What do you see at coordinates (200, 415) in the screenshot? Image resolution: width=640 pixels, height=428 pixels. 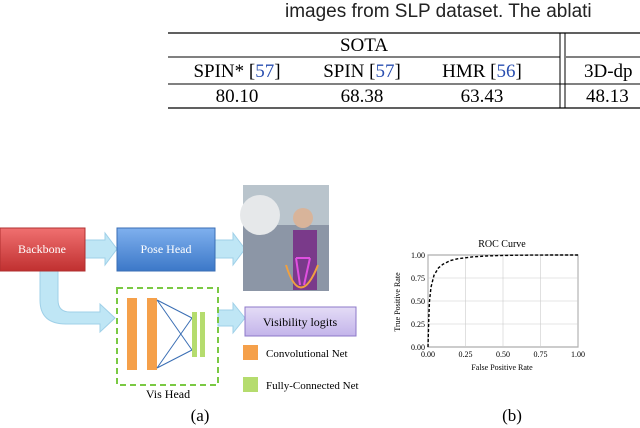 I see `panel-label: (a)` at bounding box center [200, 415].